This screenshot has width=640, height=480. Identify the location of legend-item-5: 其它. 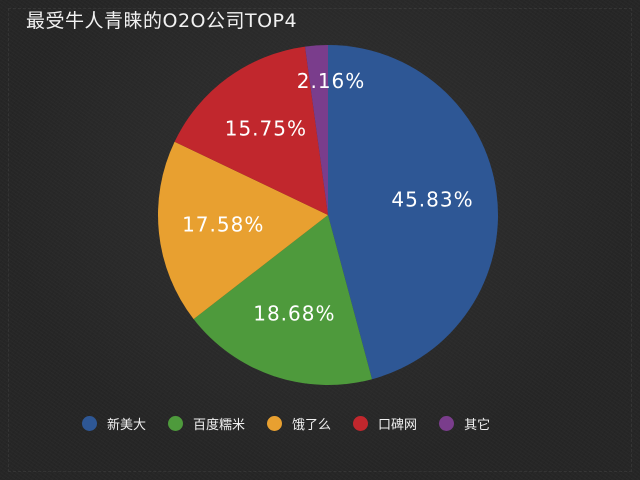
(464, 423).